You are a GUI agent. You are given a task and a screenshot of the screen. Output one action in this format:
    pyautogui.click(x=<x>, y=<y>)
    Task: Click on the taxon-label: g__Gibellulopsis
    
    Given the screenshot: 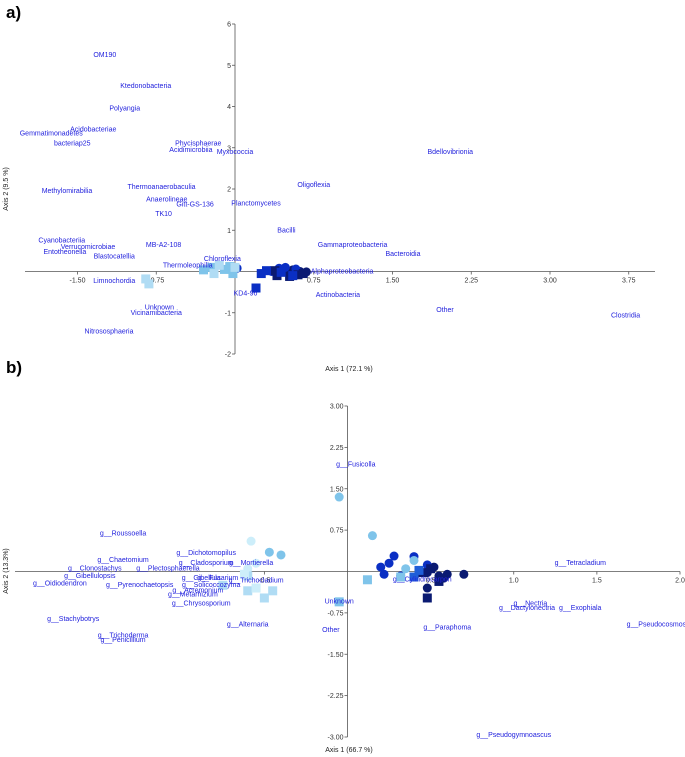 What is the action you would take?
    pyautogui.click(x=90, y=576)
    